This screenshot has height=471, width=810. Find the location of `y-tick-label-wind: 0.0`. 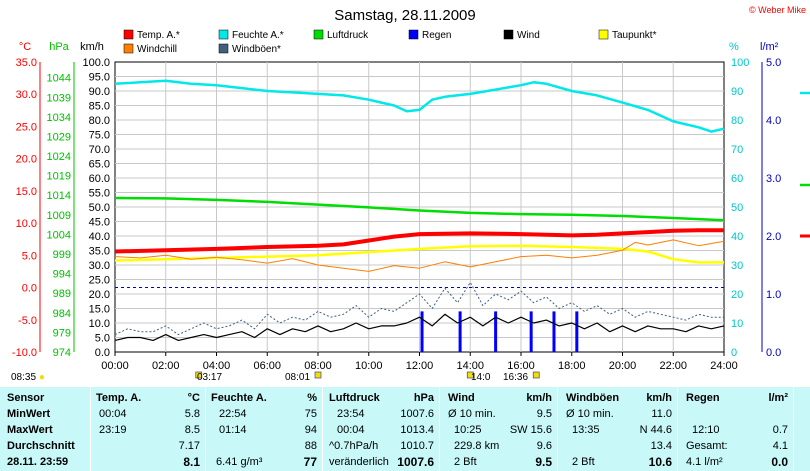

y-tick-label-wind: 0.0 is located at coordinates (102, 353).